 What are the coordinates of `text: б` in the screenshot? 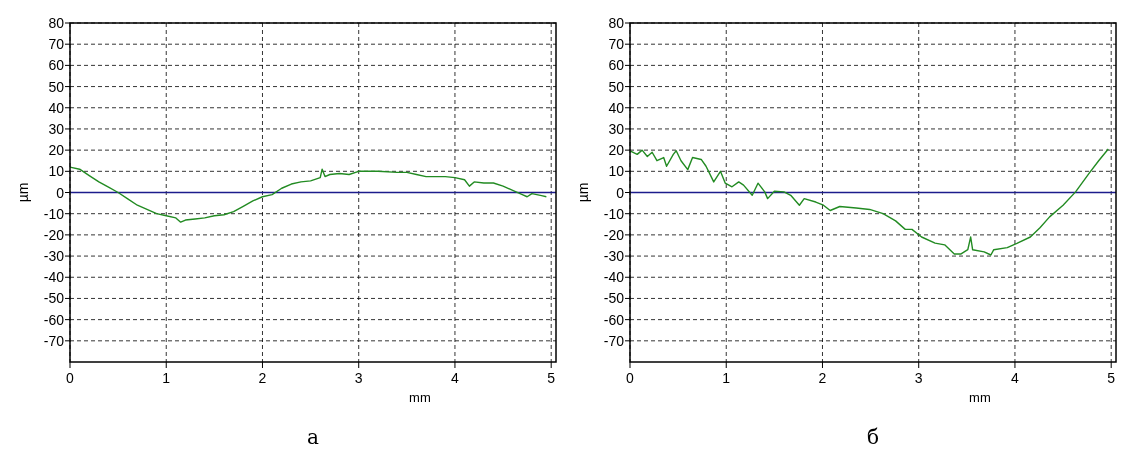 It's located at (873, 437).